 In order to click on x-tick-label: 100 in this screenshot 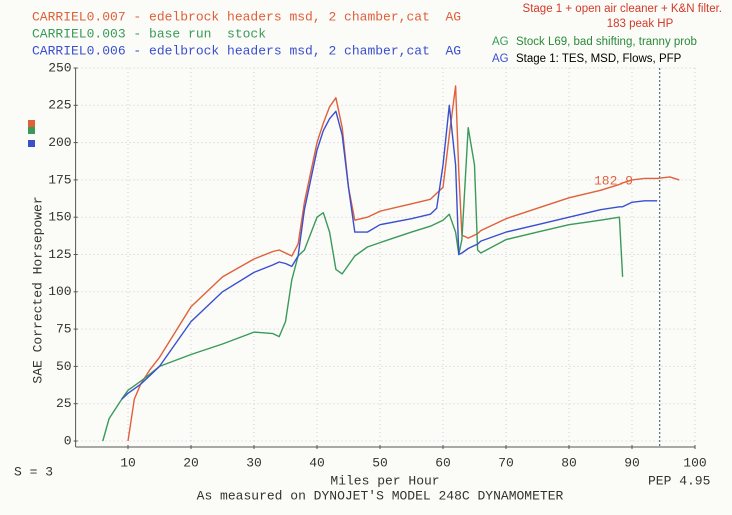, I will do `click(694, 462)`.